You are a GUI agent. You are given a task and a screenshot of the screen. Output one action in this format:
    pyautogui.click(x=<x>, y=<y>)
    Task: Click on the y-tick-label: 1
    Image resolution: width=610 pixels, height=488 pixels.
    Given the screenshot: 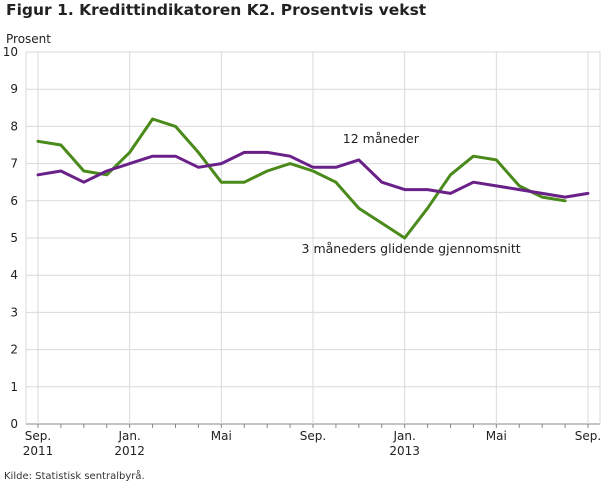 What is the action you would take?
    pyautogui.click(x=14, y=387)
    